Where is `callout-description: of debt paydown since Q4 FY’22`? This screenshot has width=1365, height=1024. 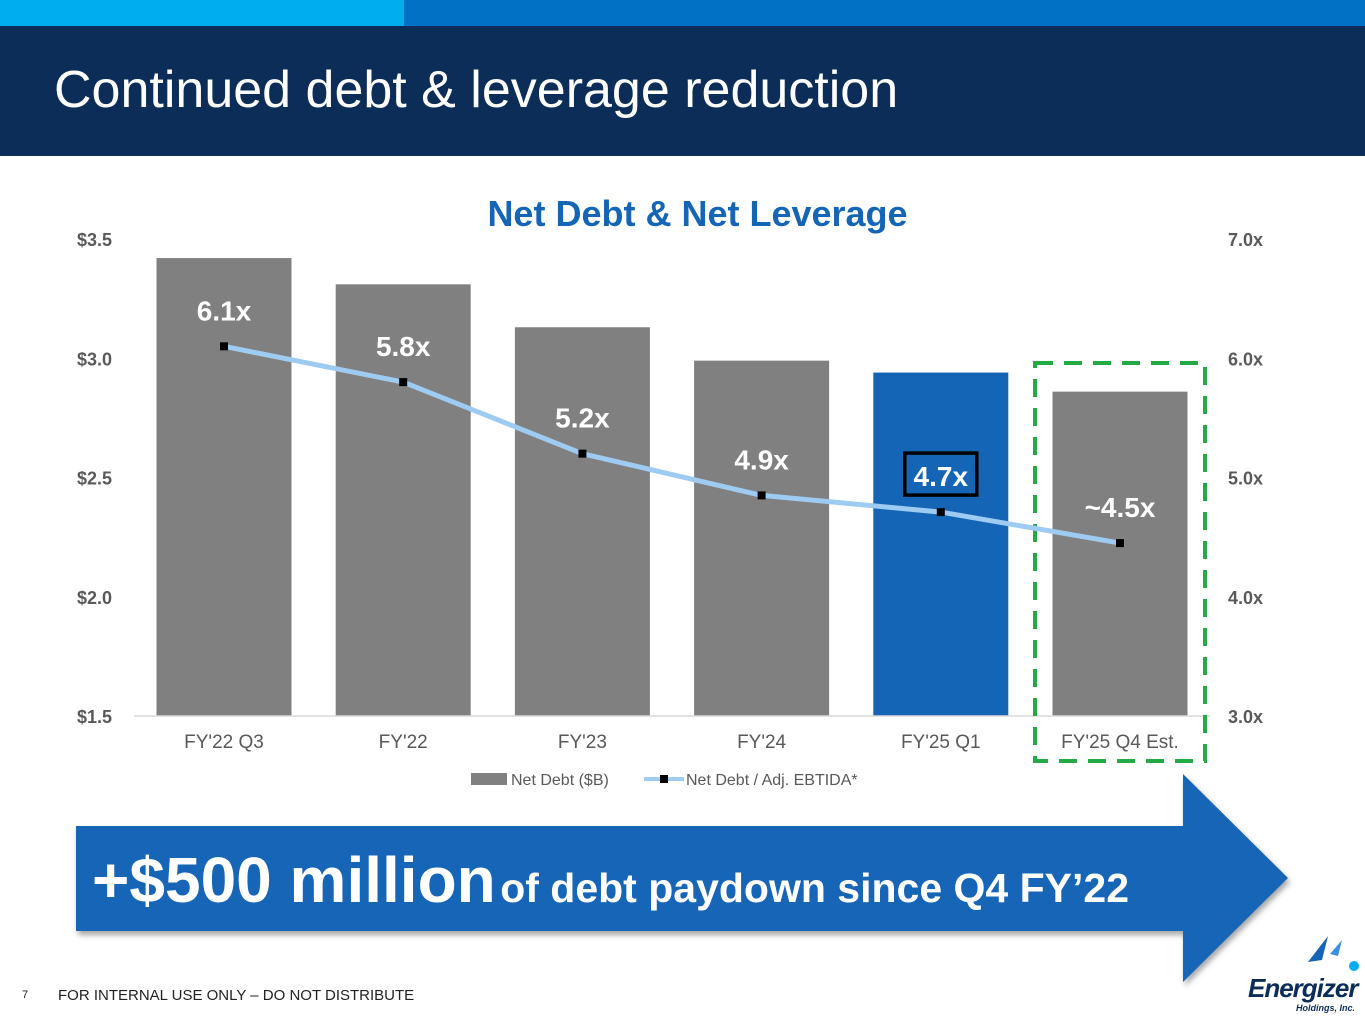 callout-description: of debt paydown since Q4 FY’22 is located at coordinates (814, 888).